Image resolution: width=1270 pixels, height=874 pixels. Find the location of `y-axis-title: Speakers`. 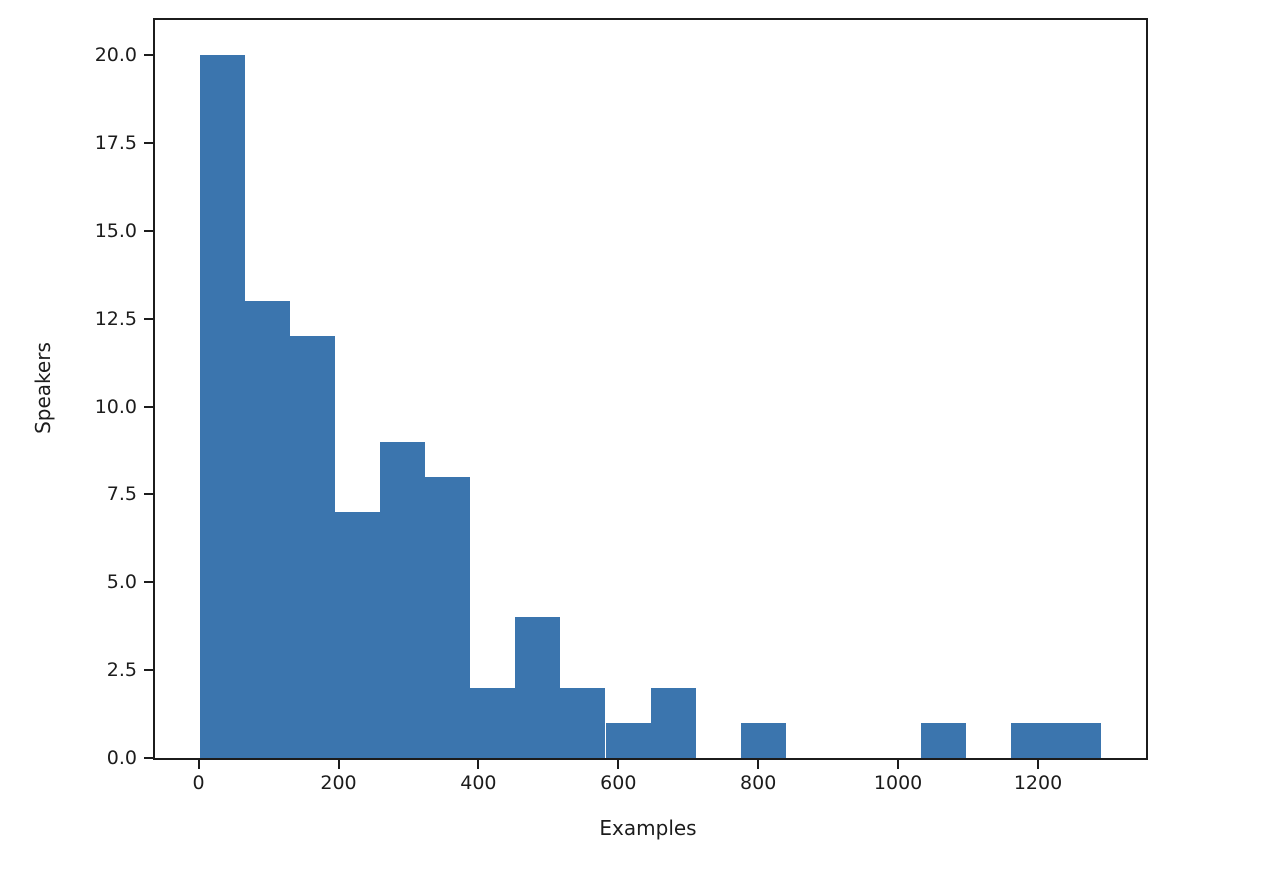

y-axis-title: Speakers is located at coordinates (43, 388).